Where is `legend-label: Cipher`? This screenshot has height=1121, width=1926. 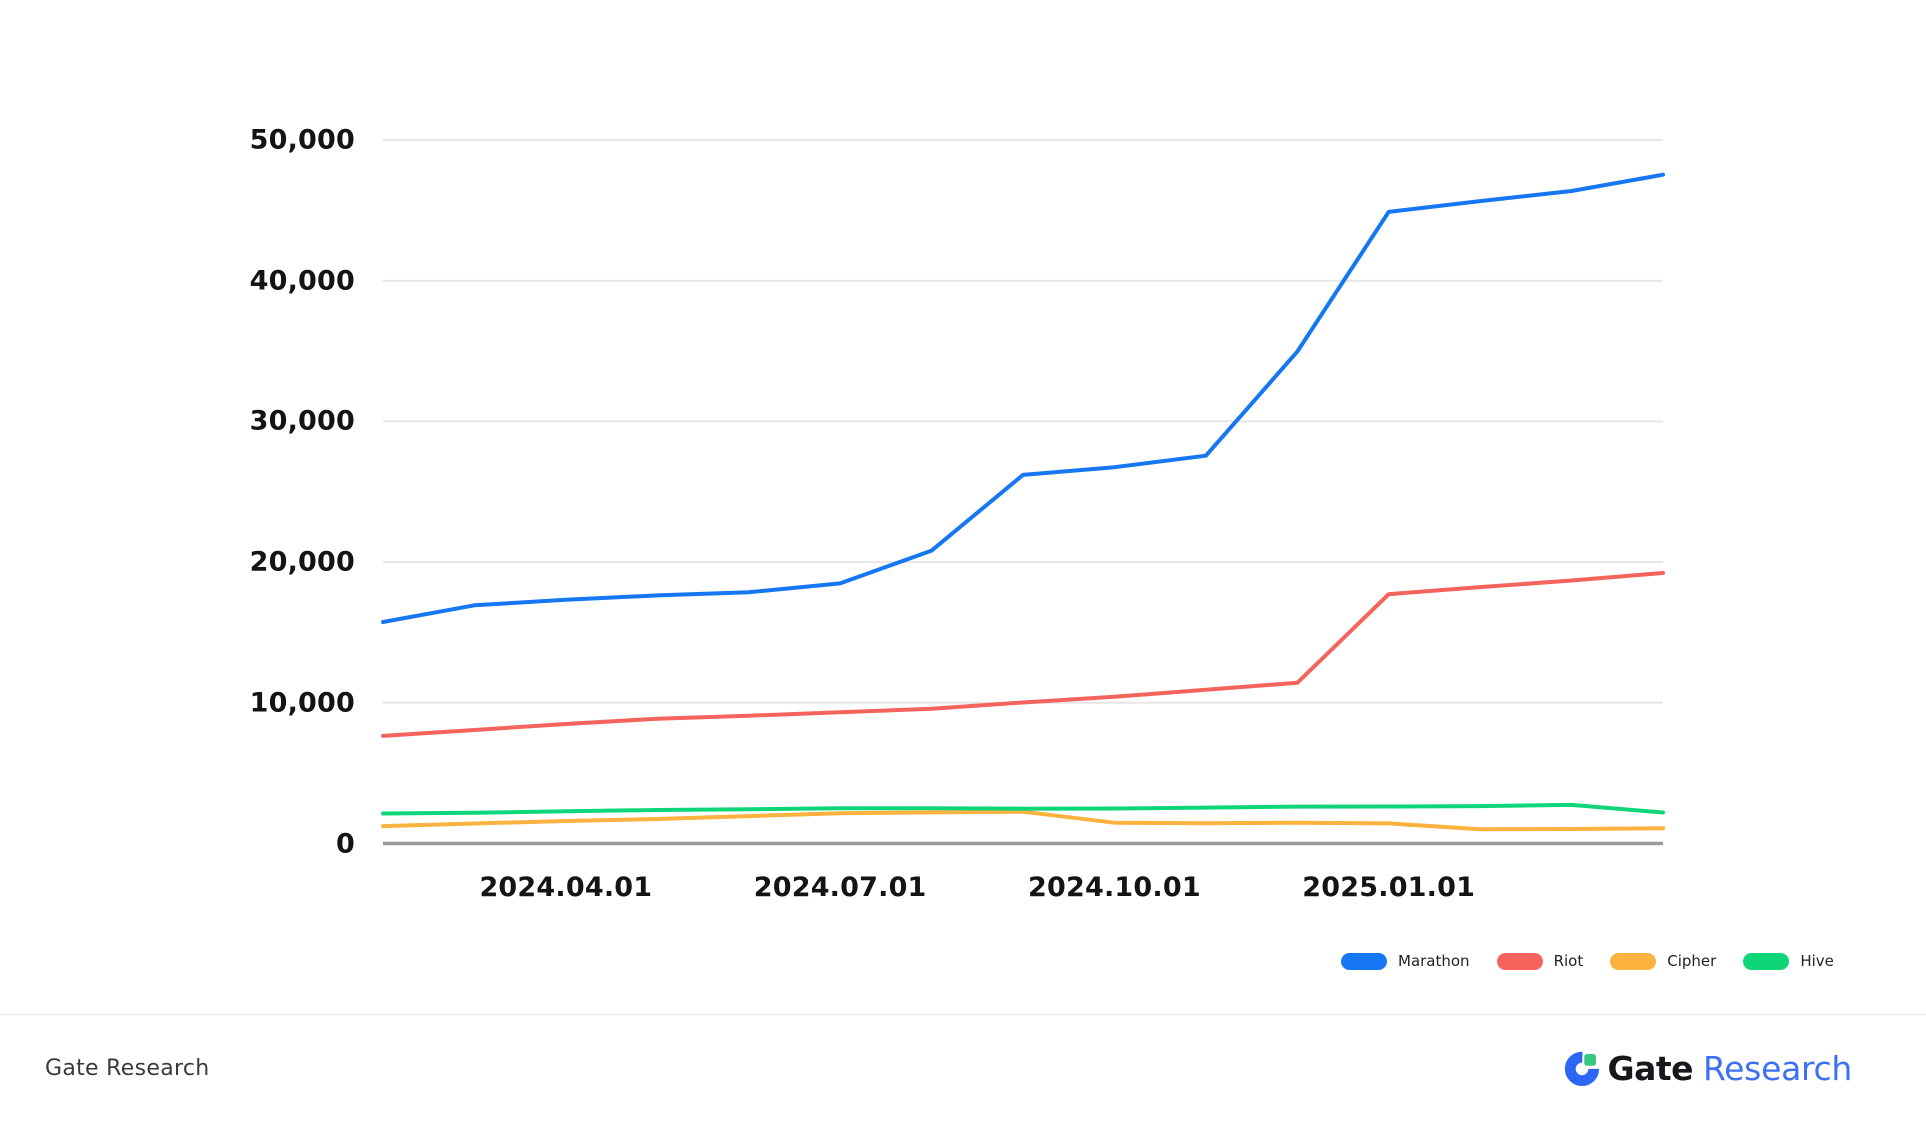
legend-label: Cipher is located at coordinates (1692, 961).